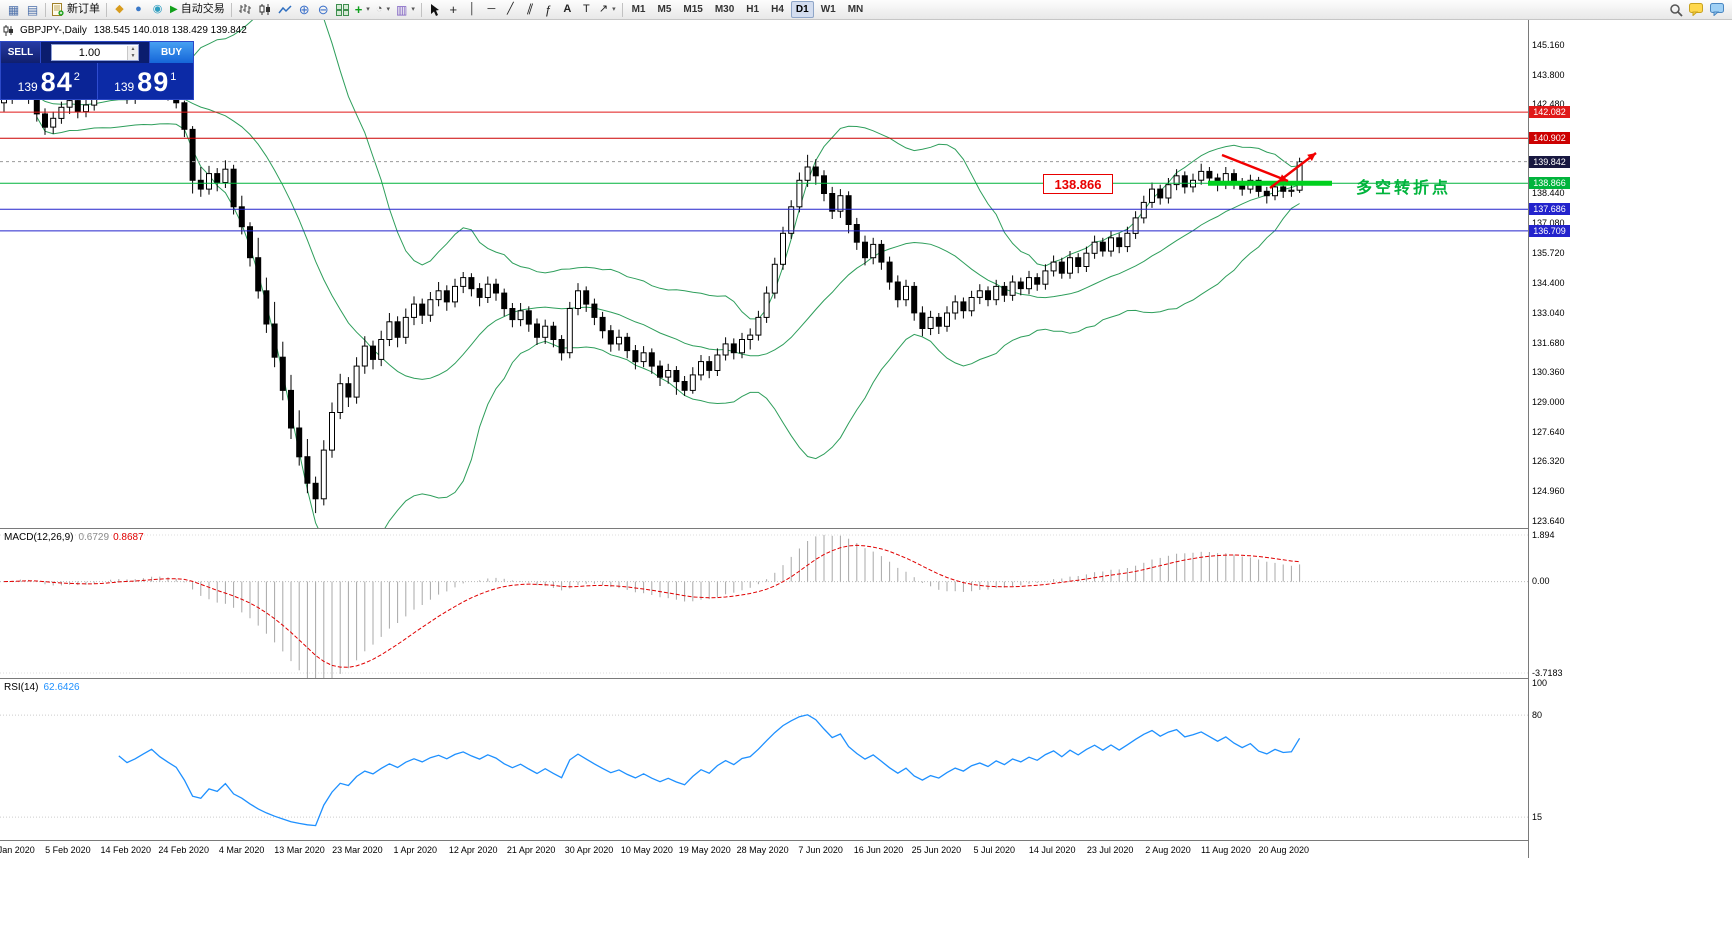  Describe the element at coordinates (383, 9) in the screenshot. I see `periods-button: ◔ ▾` at that location.